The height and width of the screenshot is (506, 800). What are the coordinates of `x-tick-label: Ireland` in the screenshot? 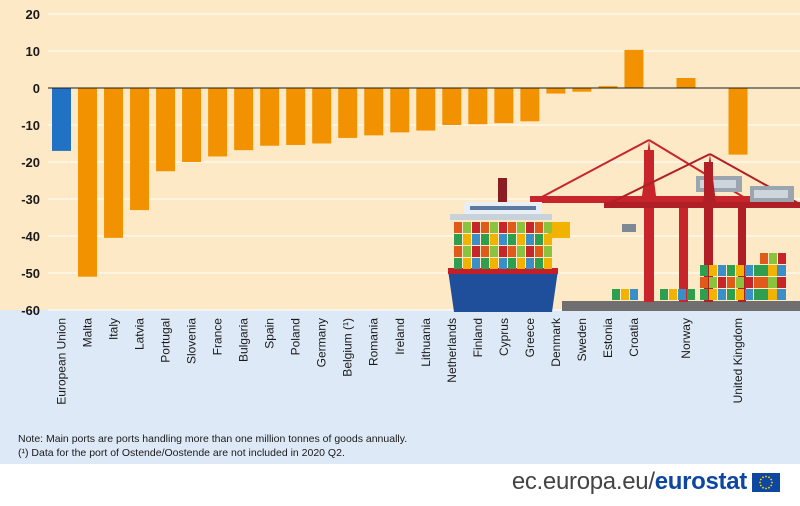 It's located at (400, 336).